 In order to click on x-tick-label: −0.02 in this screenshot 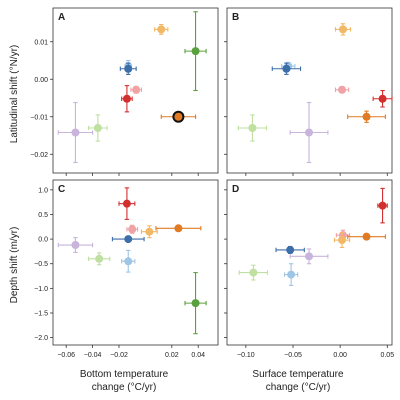, I will do `click(119, 355)`.